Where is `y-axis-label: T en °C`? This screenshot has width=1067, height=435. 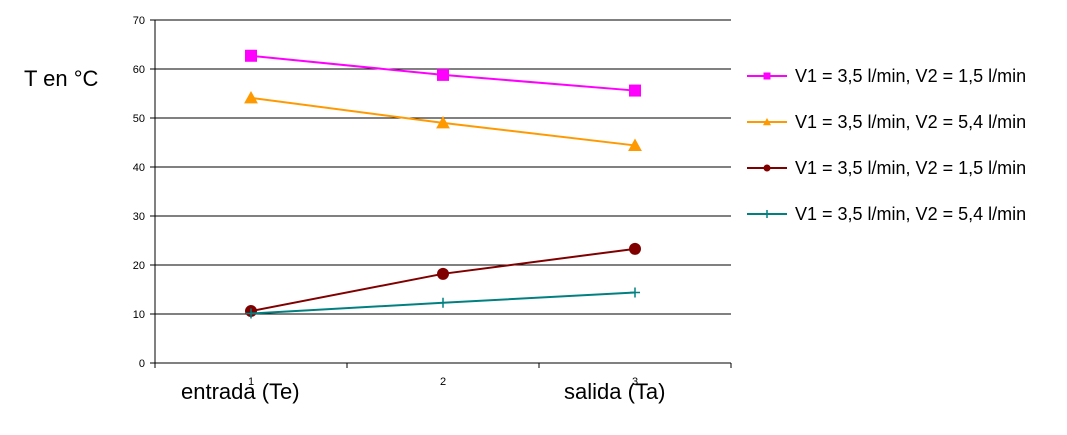 y-axis-label: T en °C is located at coordinates (61, 78).